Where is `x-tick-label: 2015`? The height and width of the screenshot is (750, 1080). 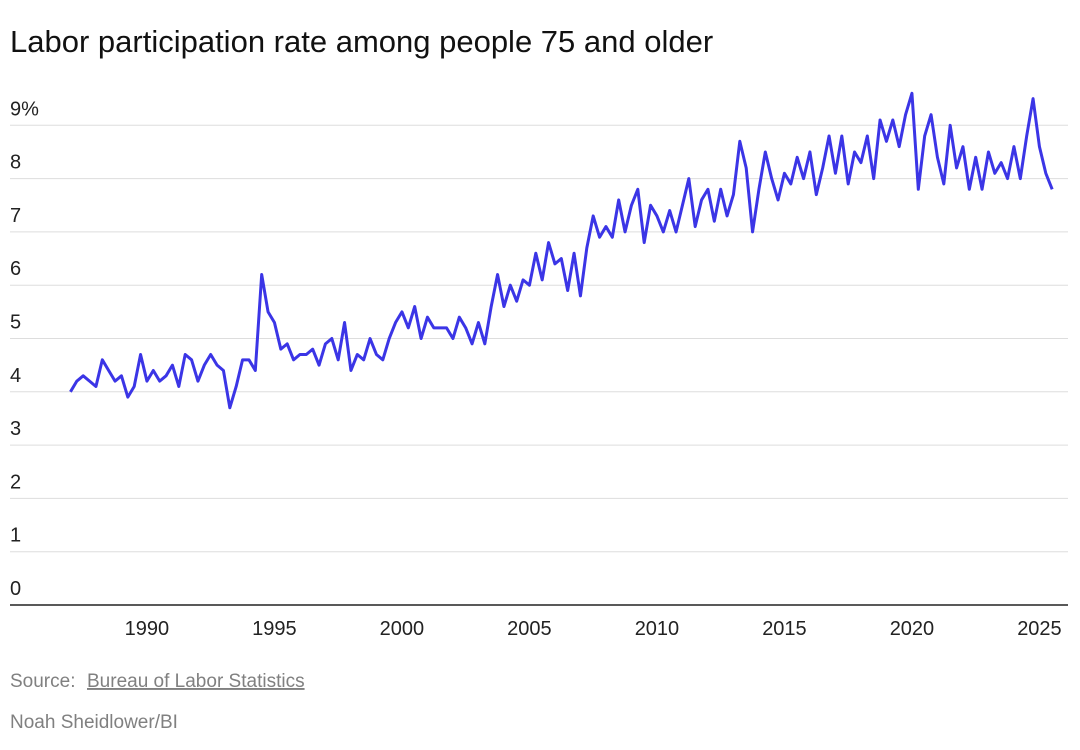
x-tick-label: 2015 is located at coordinates (784, 629).